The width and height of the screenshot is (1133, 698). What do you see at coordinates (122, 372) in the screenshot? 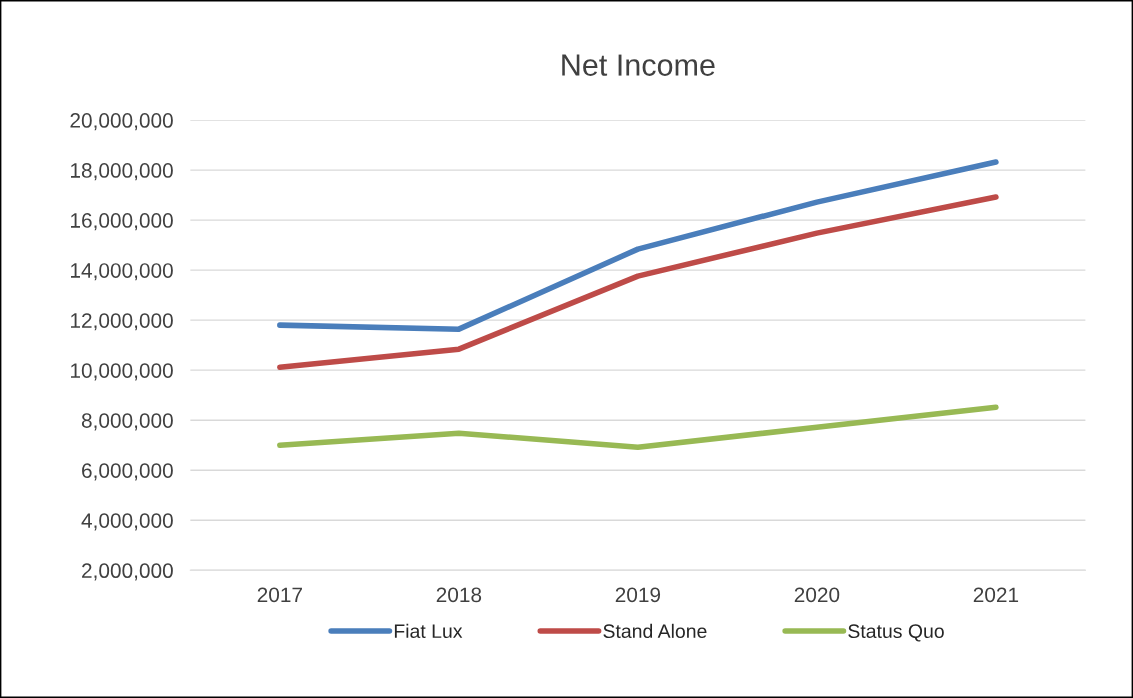
I see `y-tick-label: 10,000,000` at bounding box center [122, 372].